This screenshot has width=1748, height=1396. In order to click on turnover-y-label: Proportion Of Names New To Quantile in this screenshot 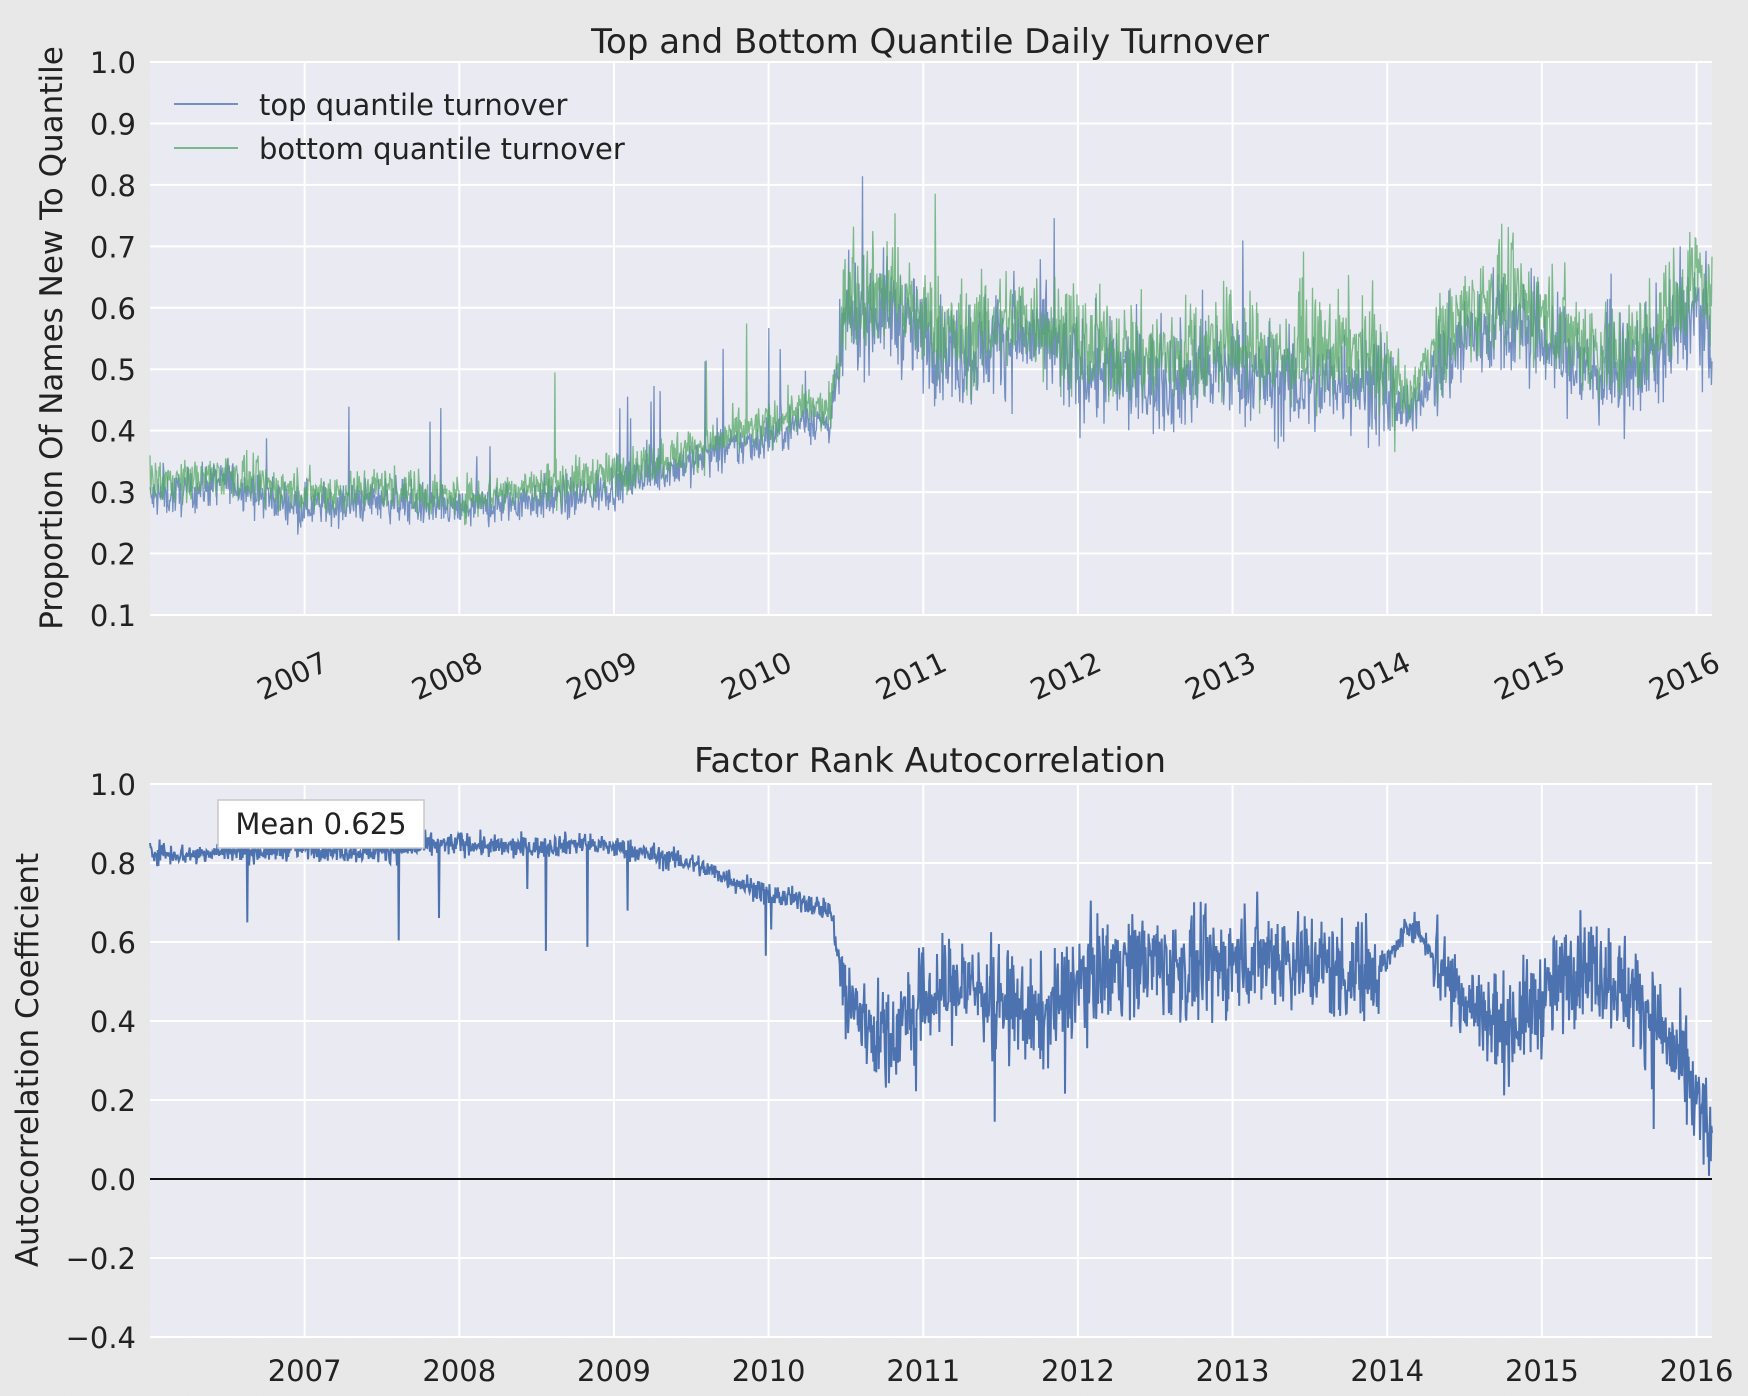, I will do `click(52, 338)`.